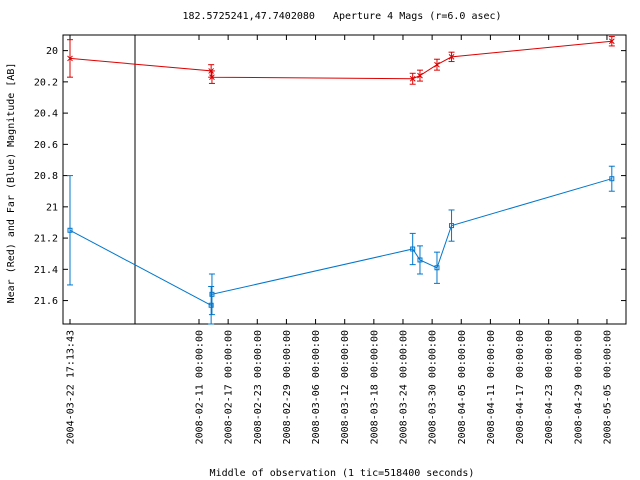  What do you see at coordinates (549, 387) in the screenshot?
I see `x-tick-label: 2008-04-23 00:00:00` at bounding box center [549, 387].